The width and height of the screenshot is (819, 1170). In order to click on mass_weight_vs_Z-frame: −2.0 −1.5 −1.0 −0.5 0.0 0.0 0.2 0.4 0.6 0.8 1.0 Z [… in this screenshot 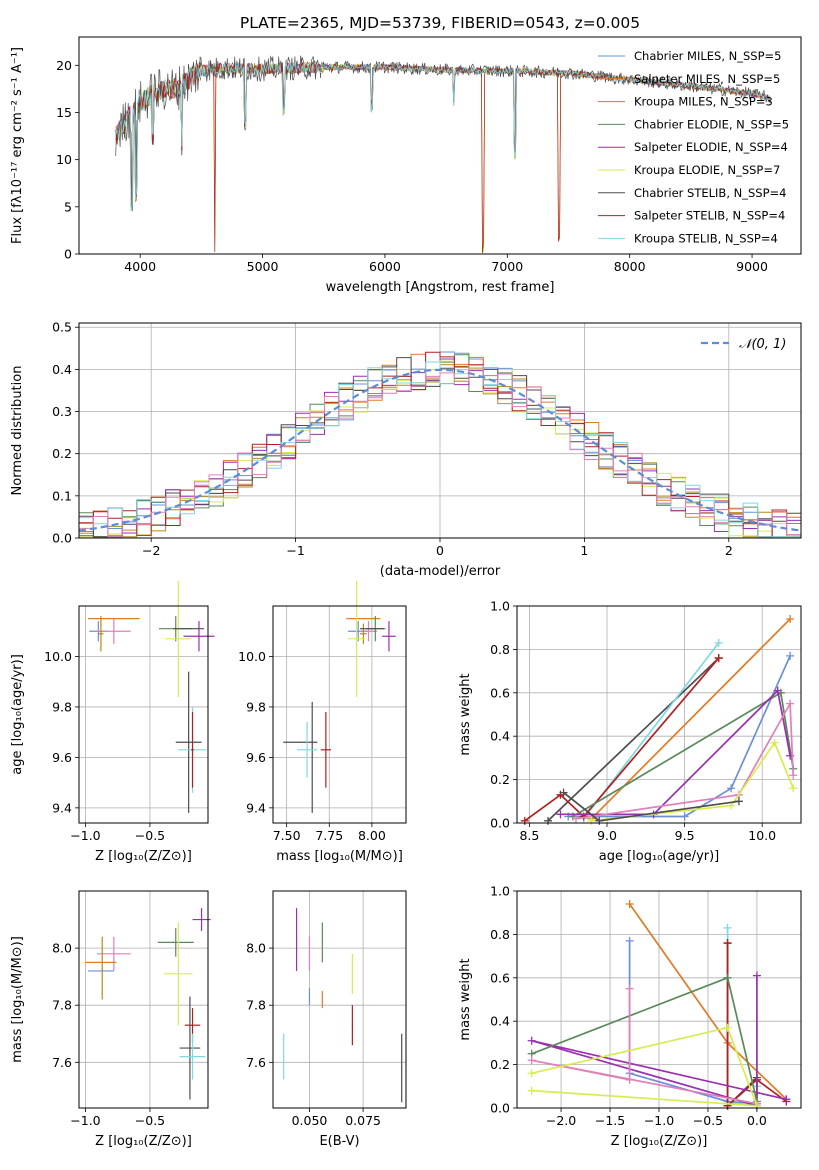, I will do `click(630, 1016)`.